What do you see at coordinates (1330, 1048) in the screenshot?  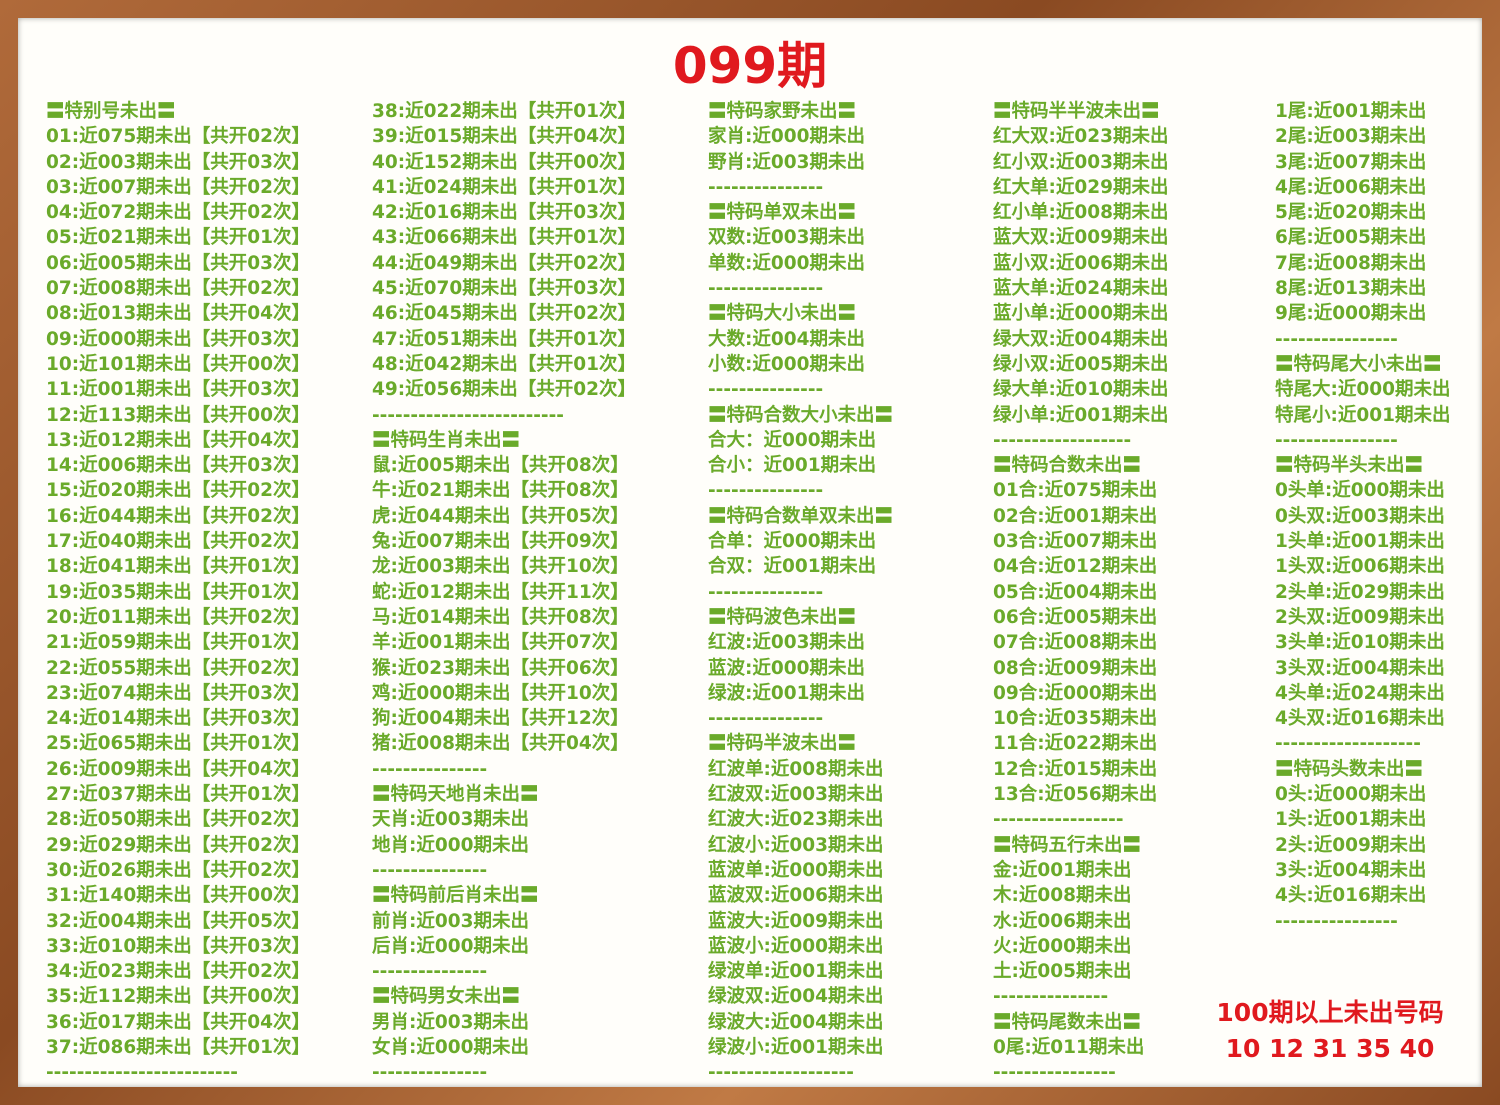 I see `note-numbers: 10 12 31 35 40` at bounding box center [1330, 1048].